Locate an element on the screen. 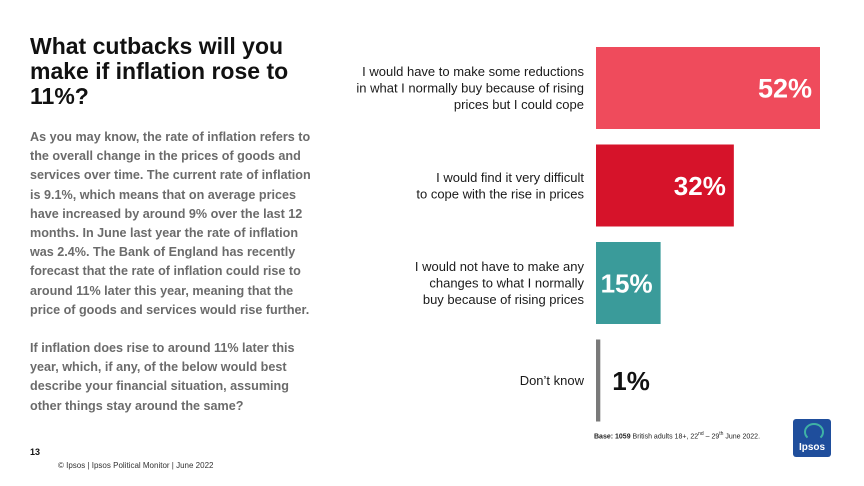 The width and height of the screenshot is (864, 486). value-label-2: 32% is located at coordinates (700, 186).